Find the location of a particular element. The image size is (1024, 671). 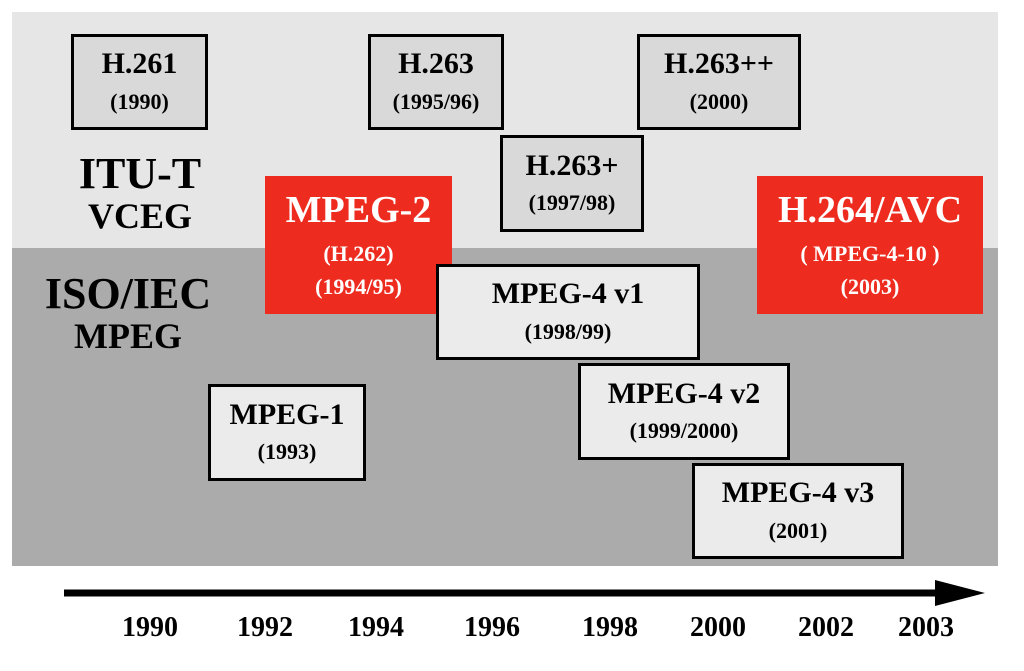

h263-date: (1995/96) is located at coordinates (436, 101).